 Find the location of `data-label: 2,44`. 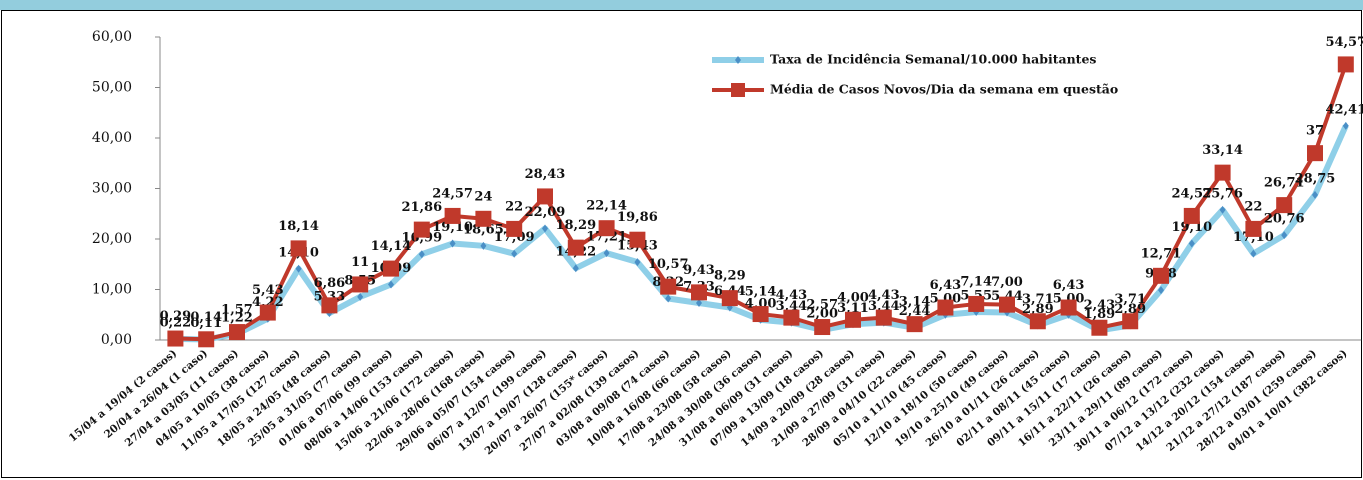

data-label: 2,44 is located at coordinates (915, 311).